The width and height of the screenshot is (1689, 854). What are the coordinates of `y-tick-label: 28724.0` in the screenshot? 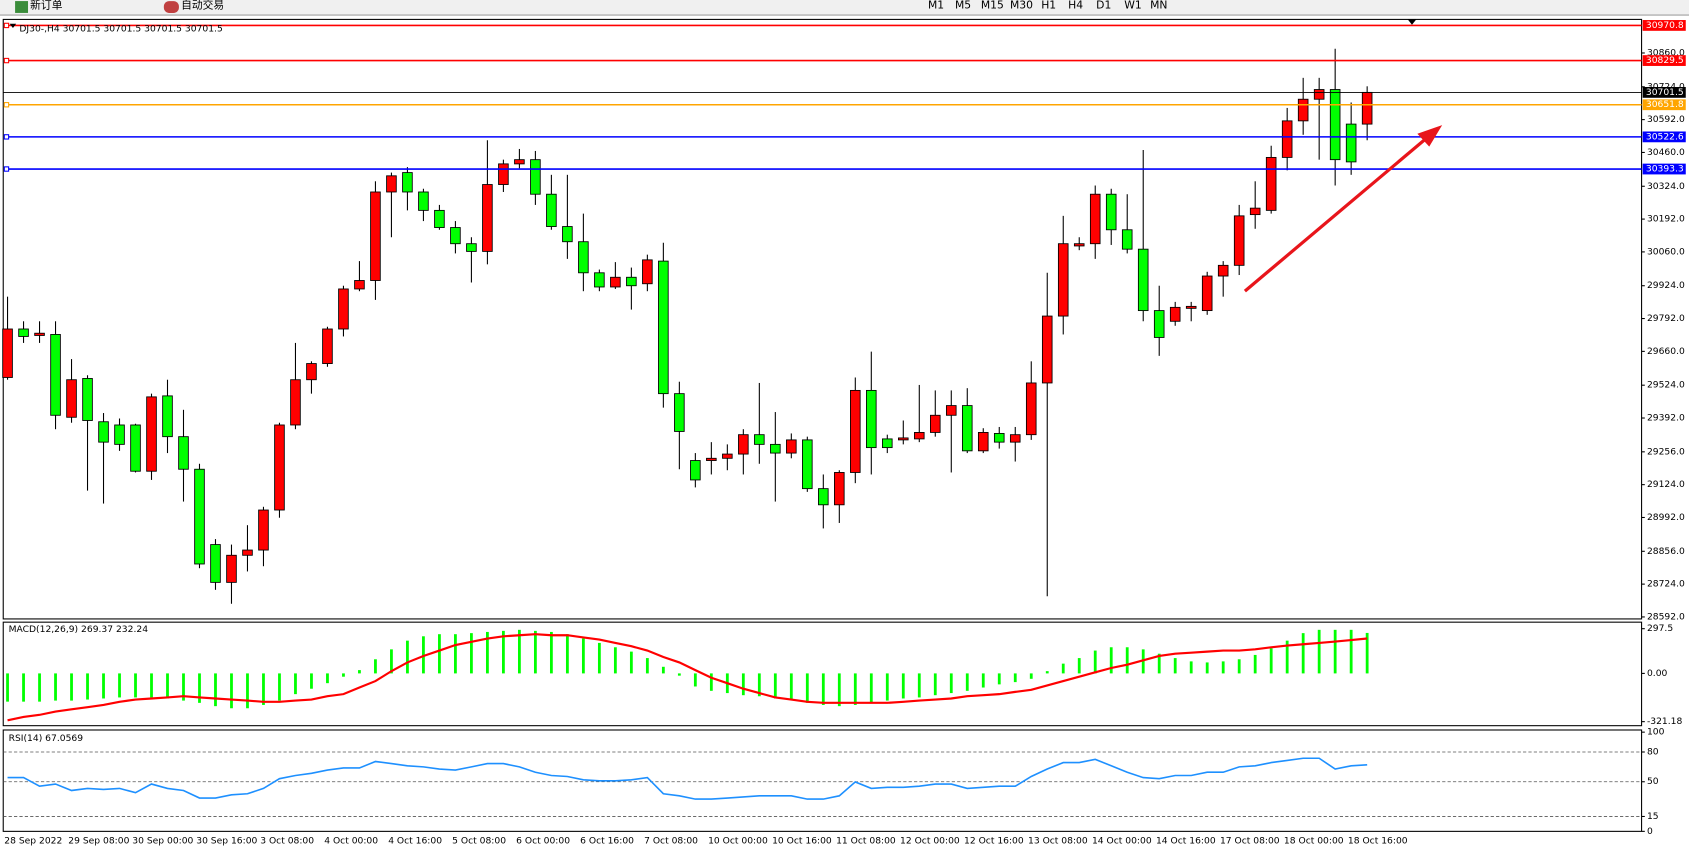 It's located at (1666, 584).